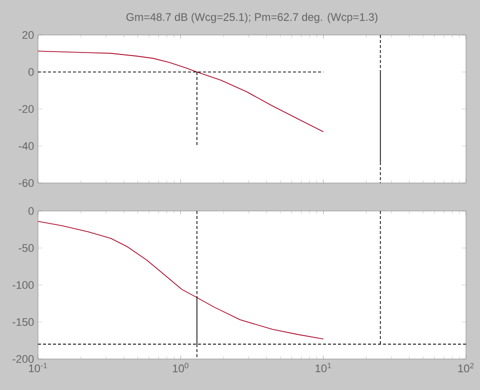 Image resolution: width=480 pixels, height=390 pixels. Describe the element at coordinates (323, 367) in the screenshot. I see `x-tick-label: 10$^{1}$` at that location.